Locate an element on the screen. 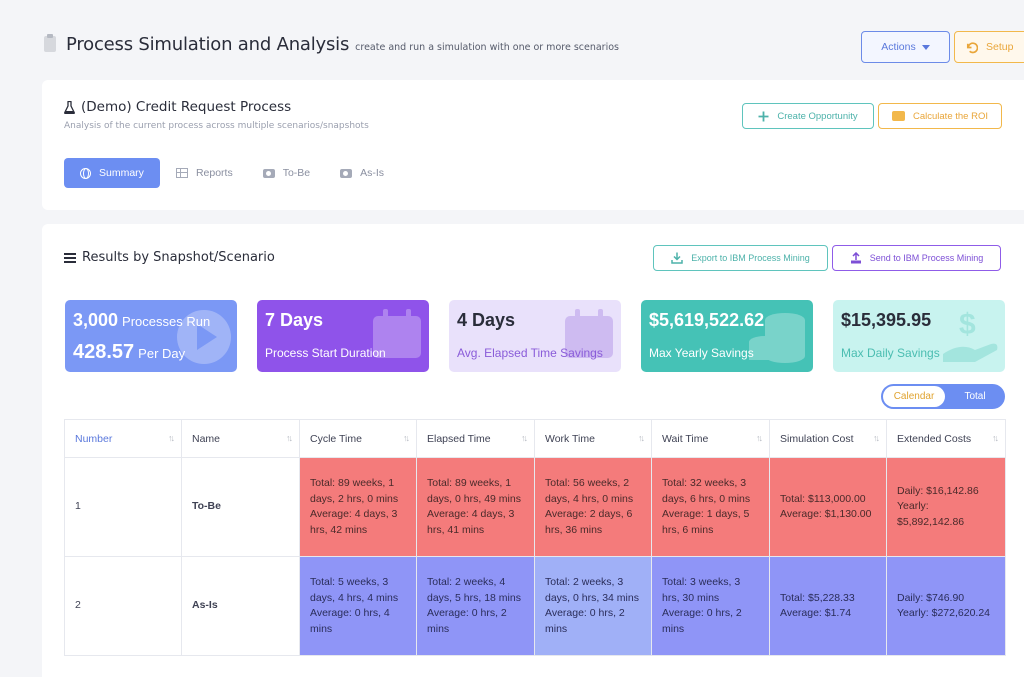 The image size is (1024, 677). toggle-total: Total is located at coordinates (975, 396).